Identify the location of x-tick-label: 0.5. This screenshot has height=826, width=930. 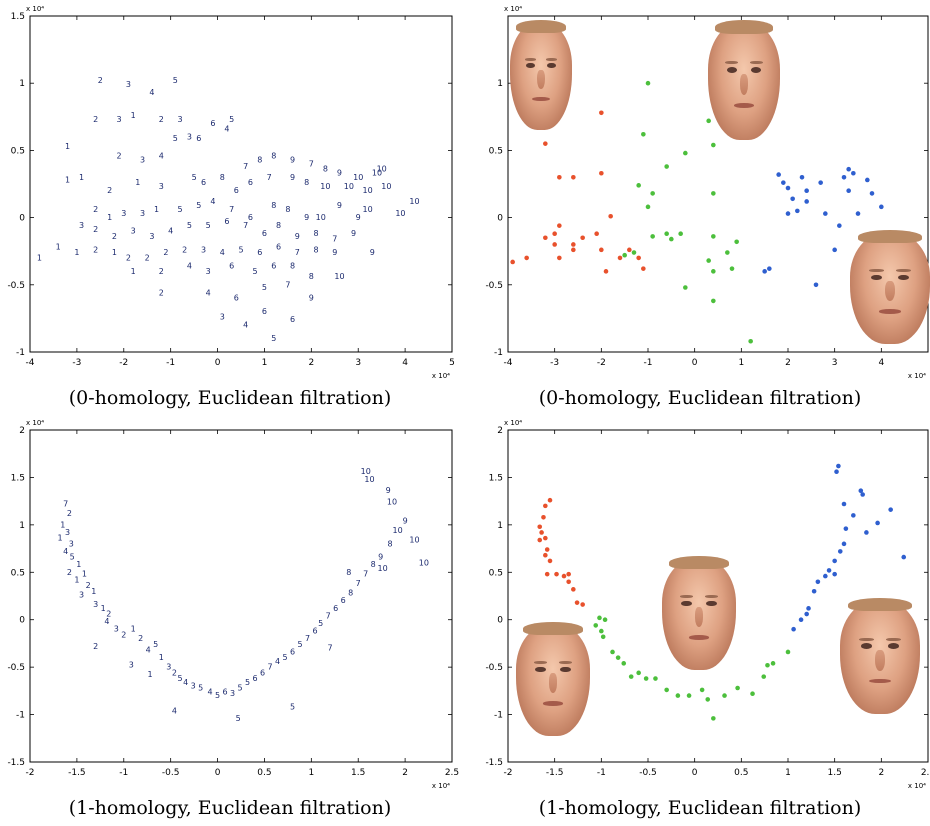
(741, 773).